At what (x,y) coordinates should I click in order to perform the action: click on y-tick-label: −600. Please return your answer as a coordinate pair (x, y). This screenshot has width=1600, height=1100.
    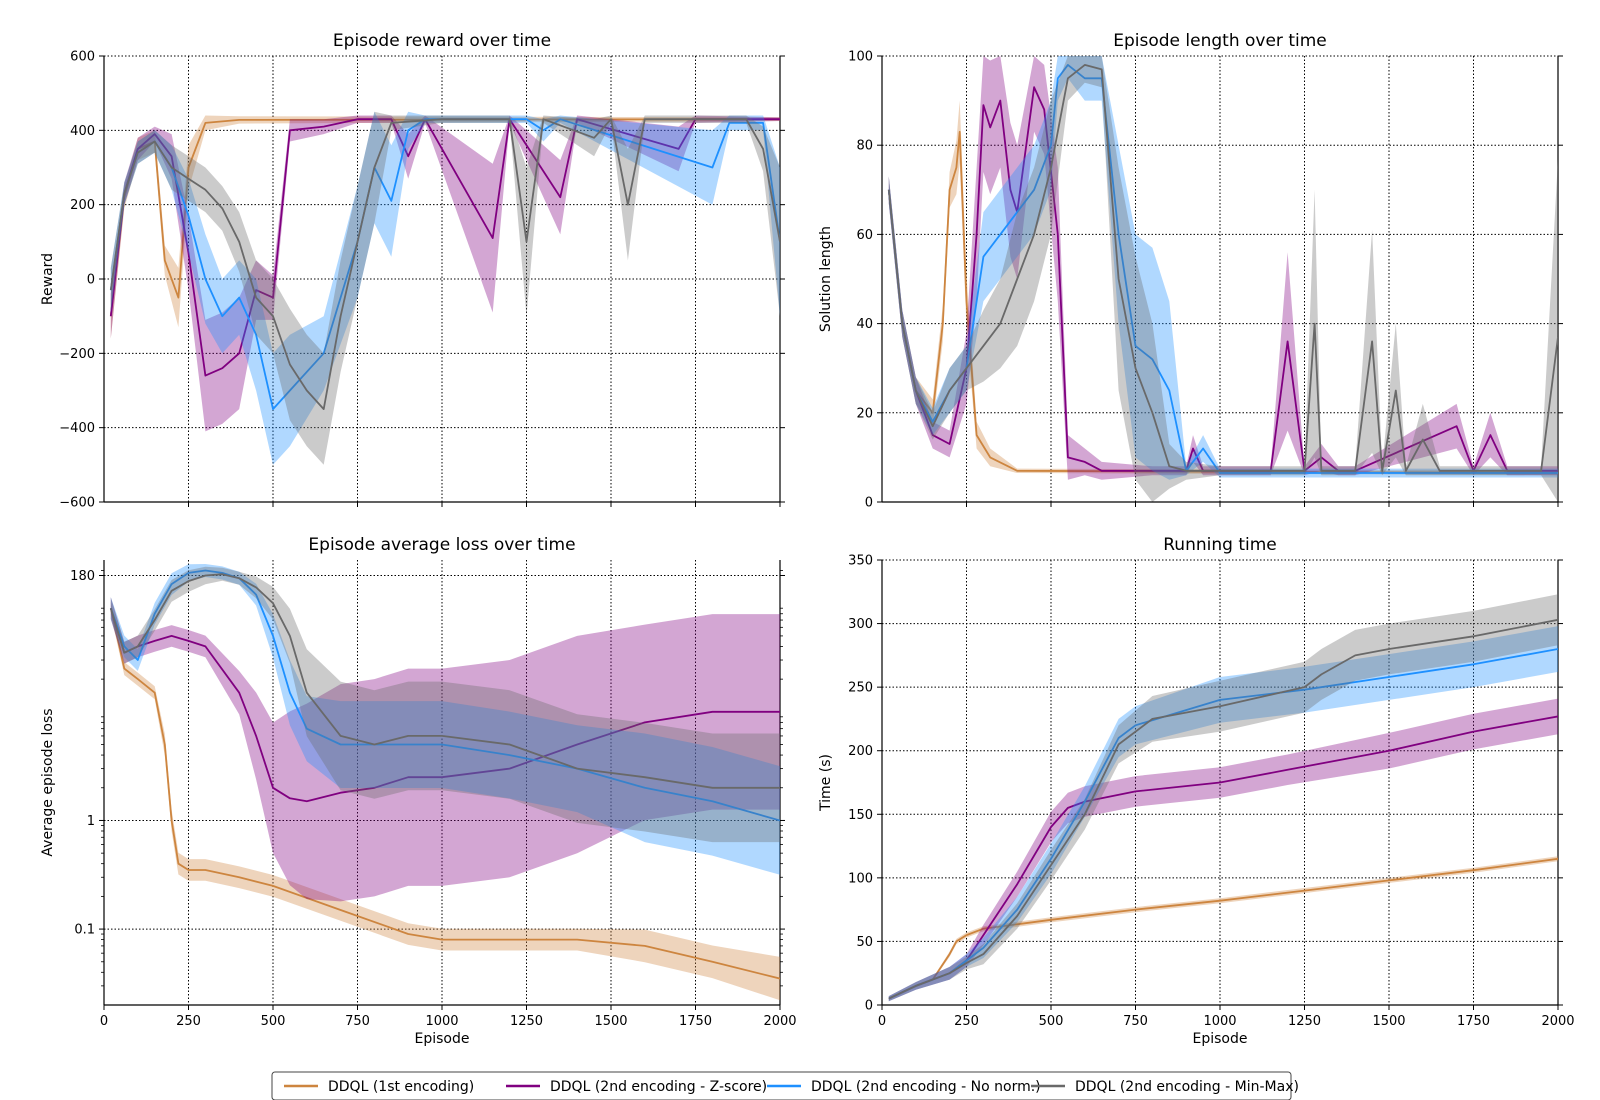
    Looking at the image, I should click on (77, 503).